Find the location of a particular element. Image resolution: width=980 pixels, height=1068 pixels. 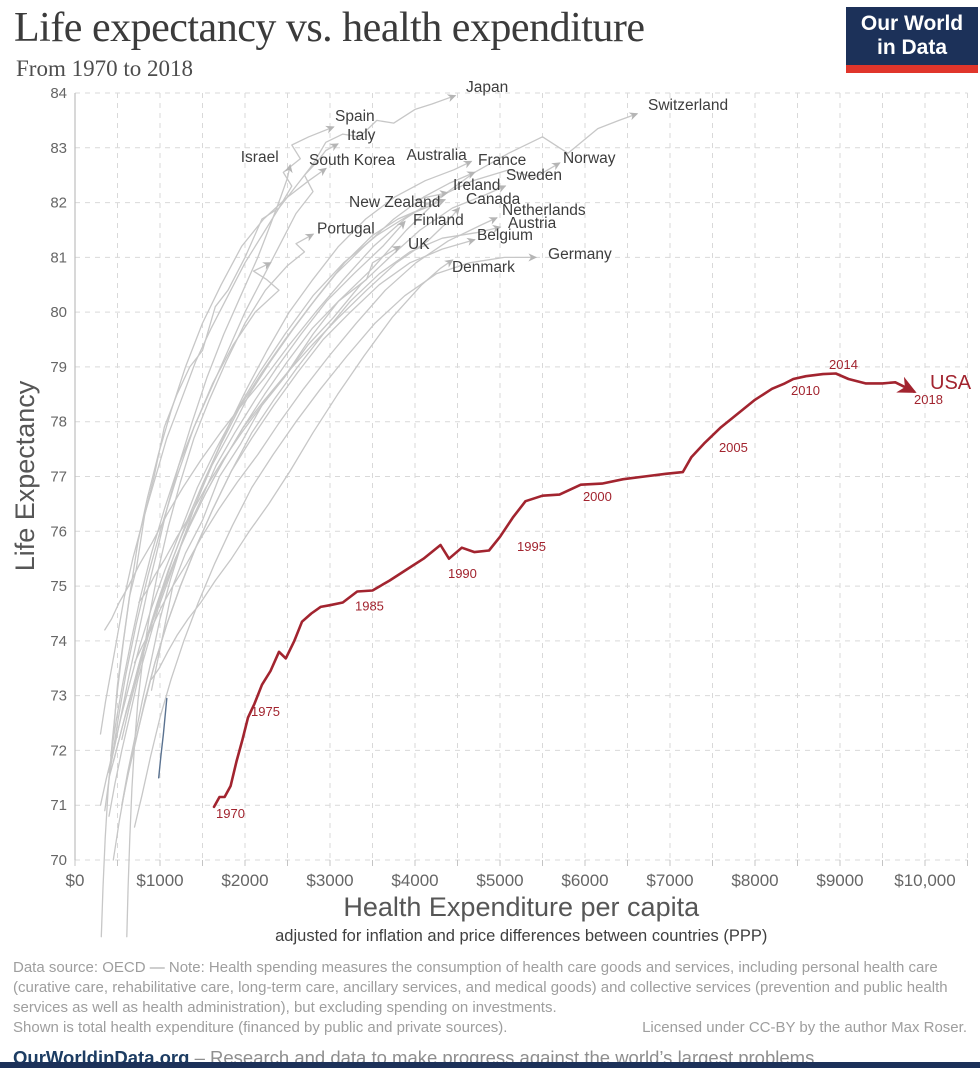

series-line-uk is located at coordinates (256, 504).